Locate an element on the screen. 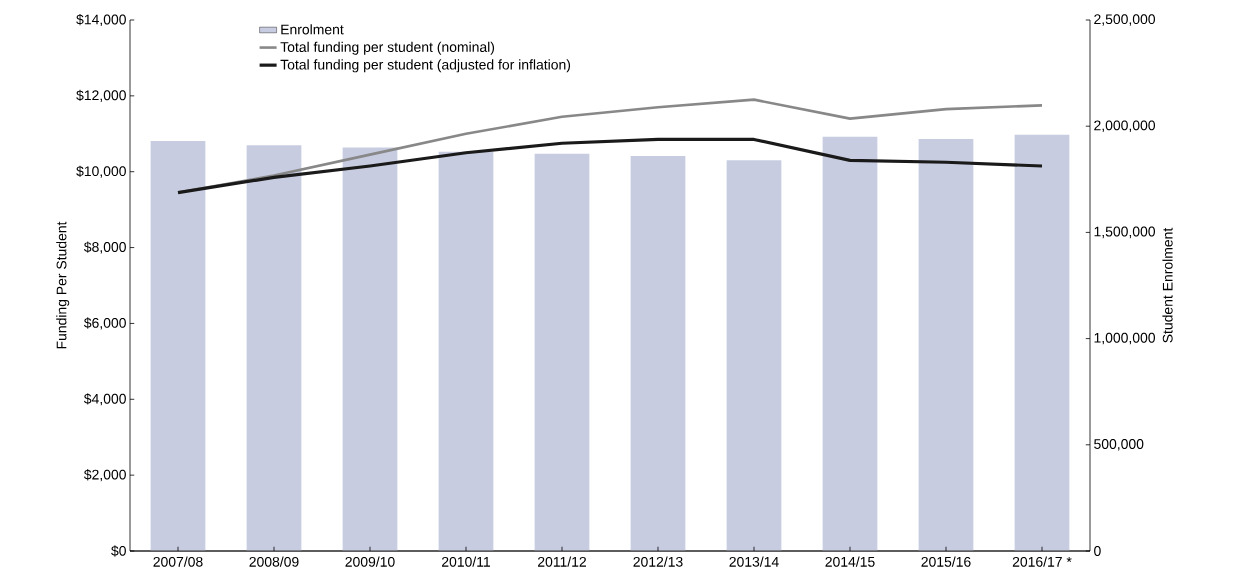 The height and width of the screenshot is (587, 1235). y2-tick-label: 500,000 is located at coordinates (1119, 445).